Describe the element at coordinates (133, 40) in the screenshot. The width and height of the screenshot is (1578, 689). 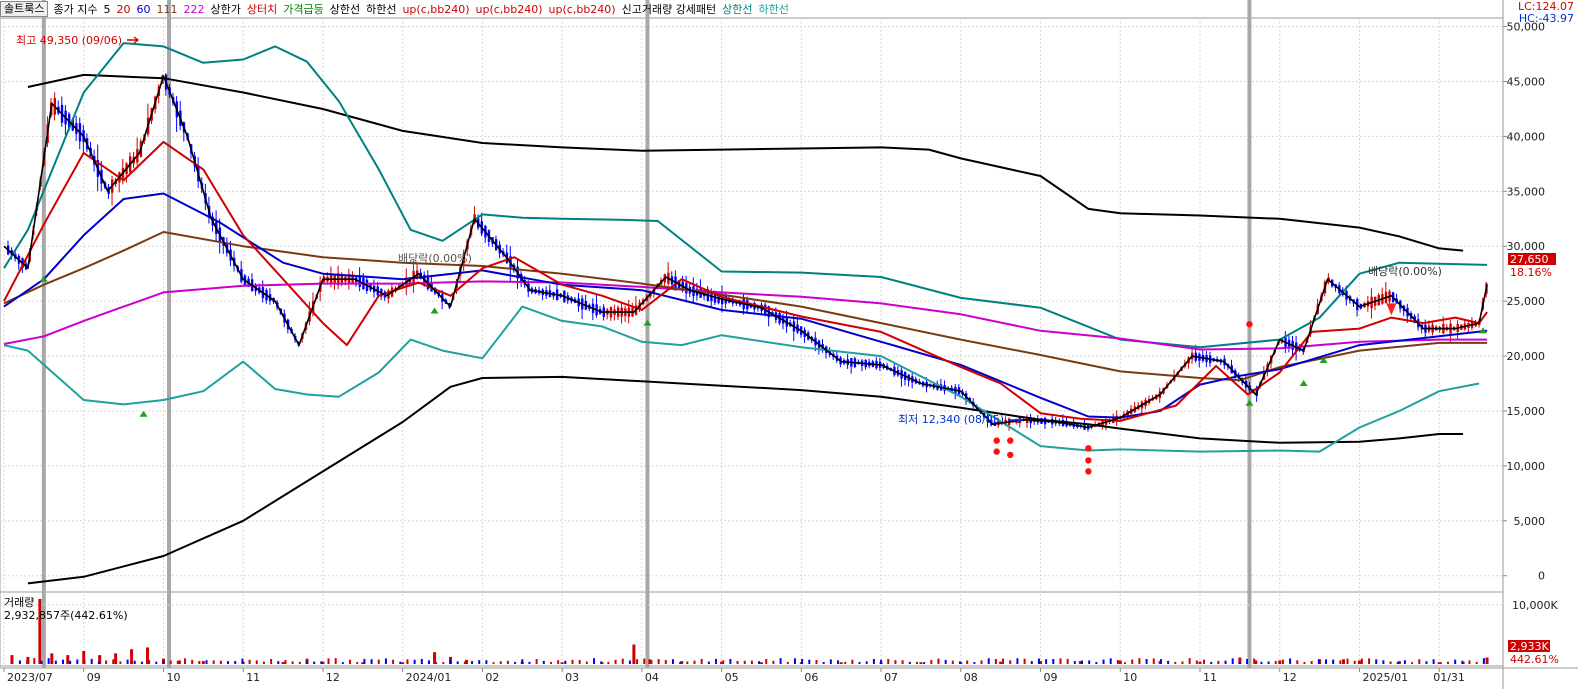
I see `high-arrow-icon` at that location.